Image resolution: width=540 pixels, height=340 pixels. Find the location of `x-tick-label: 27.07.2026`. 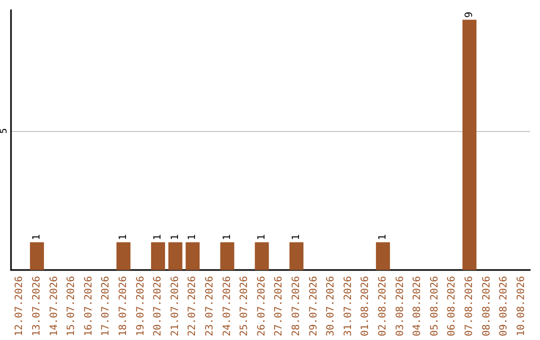

x-tick-label: 27.07.2026 is located at coordinates (279, 306).